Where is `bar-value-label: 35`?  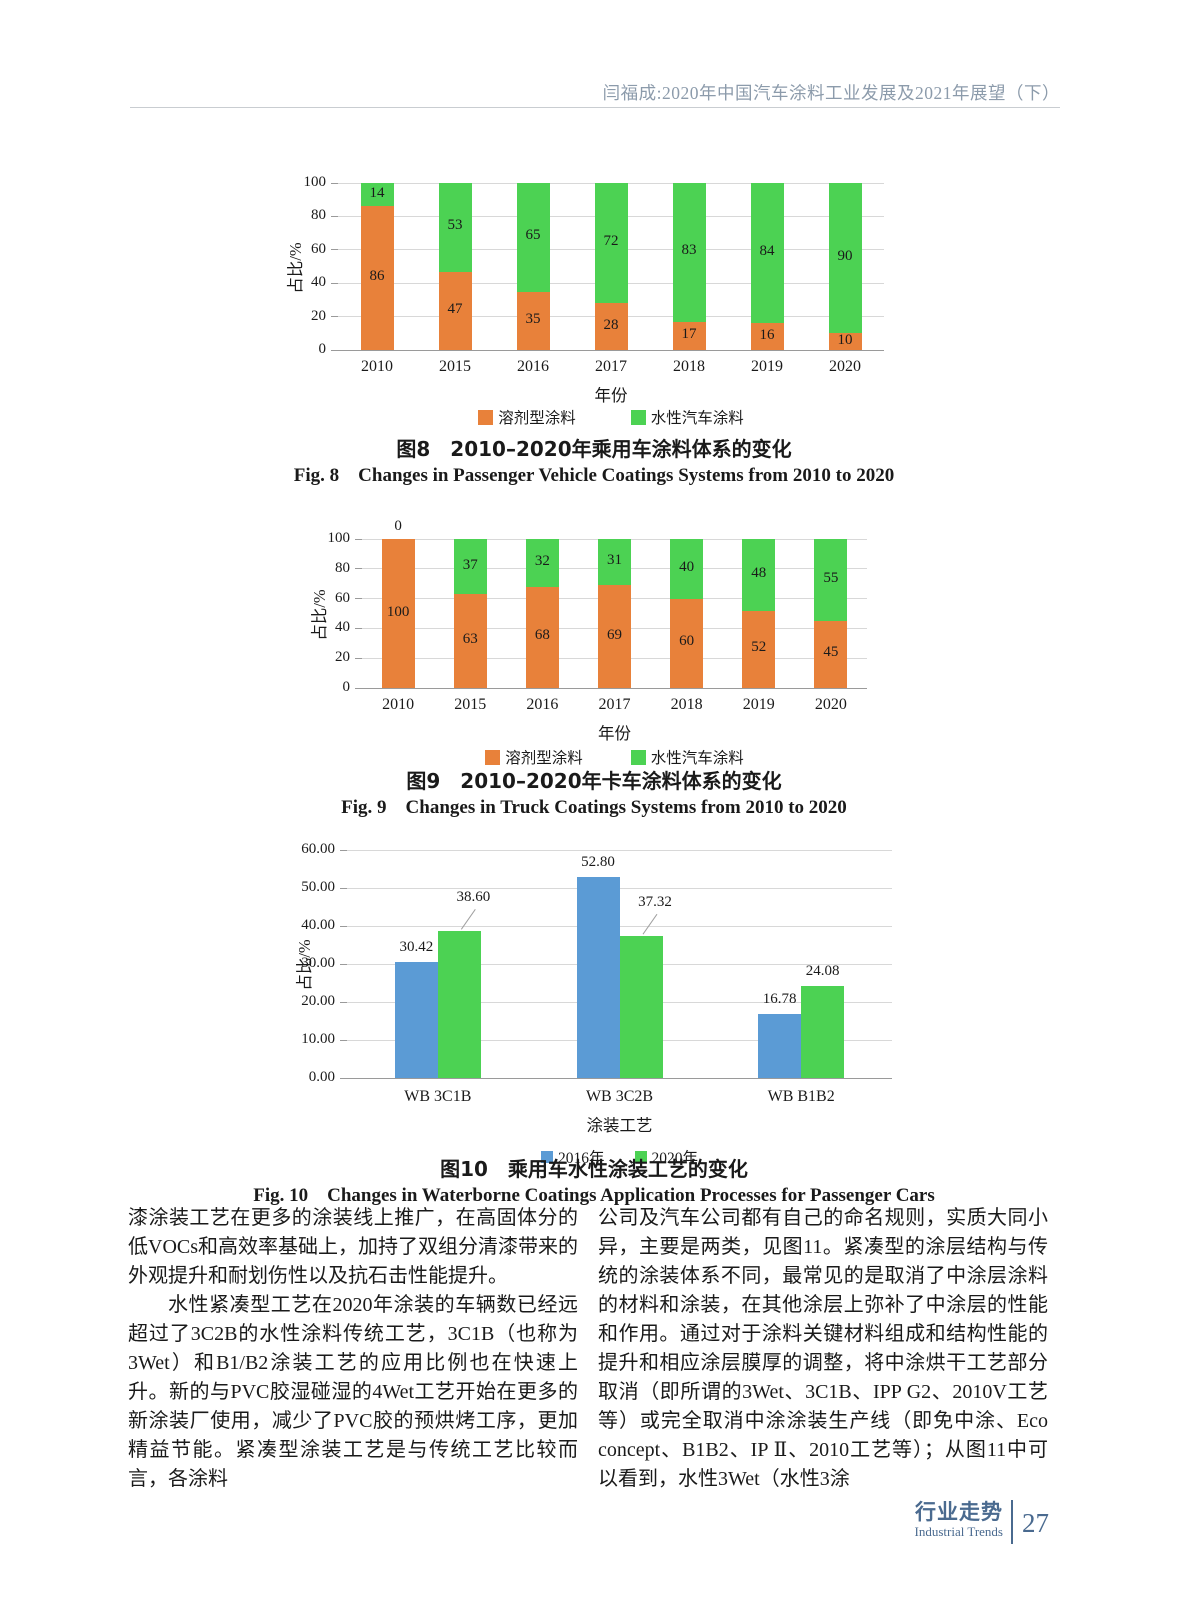 bar-value-label: 35 is located at coordinates (533, 318).